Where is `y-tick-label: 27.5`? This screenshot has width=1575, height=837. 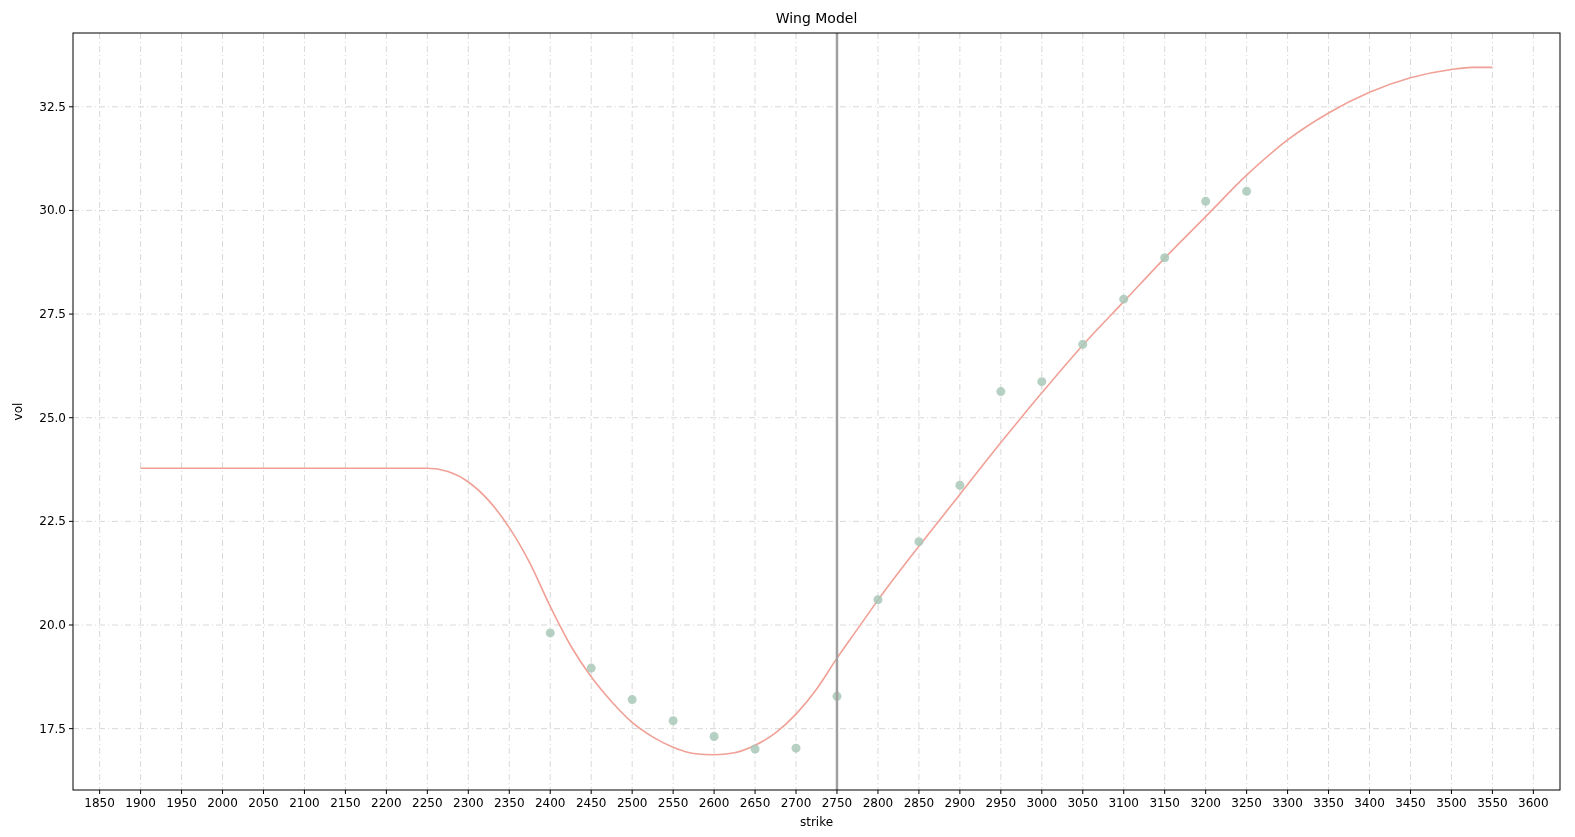
y-tick-label: 27.5 is located at coordinates (52, 314).